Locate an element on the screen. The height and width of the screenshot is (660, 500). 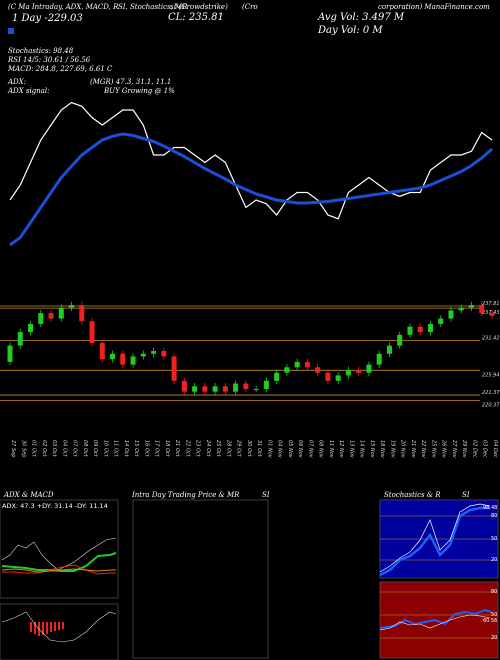
adx-green-line is located at coordinates (59, 562).